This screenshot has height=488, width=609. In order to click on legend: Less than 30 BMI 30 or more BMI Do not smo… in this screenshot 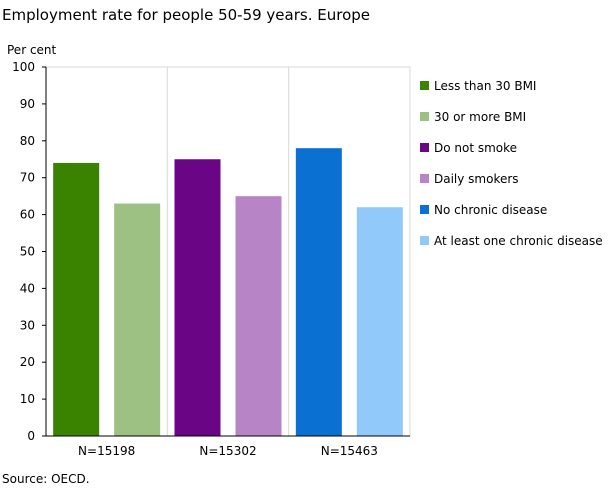, I will do `click(511, 163)`.